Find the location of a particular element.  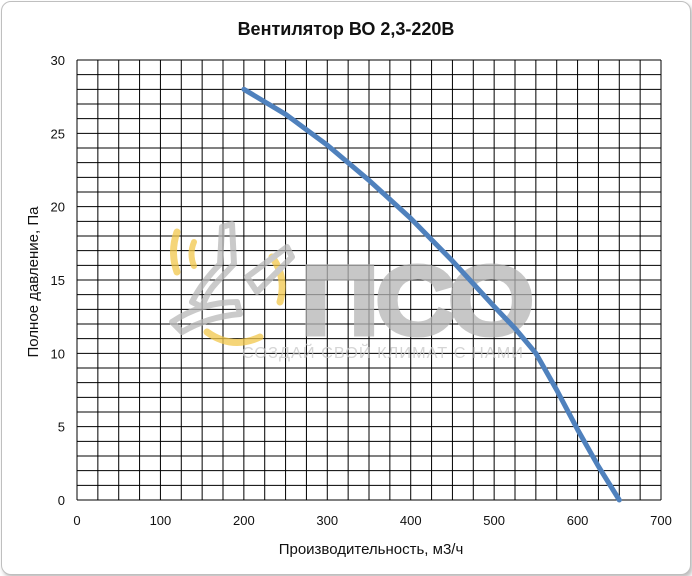

x-tick-label: 200 is located at coordinates (244, 520).